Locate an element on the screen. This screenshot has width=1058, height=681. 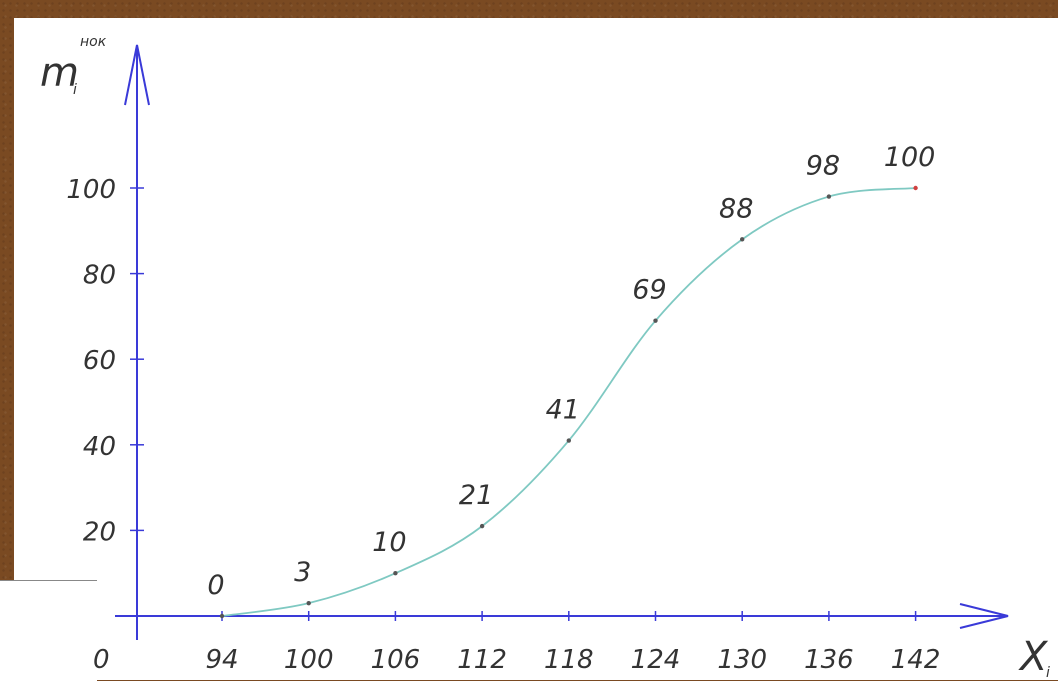
x-axis-title-sub: i is located at coordinates (1048, 672).